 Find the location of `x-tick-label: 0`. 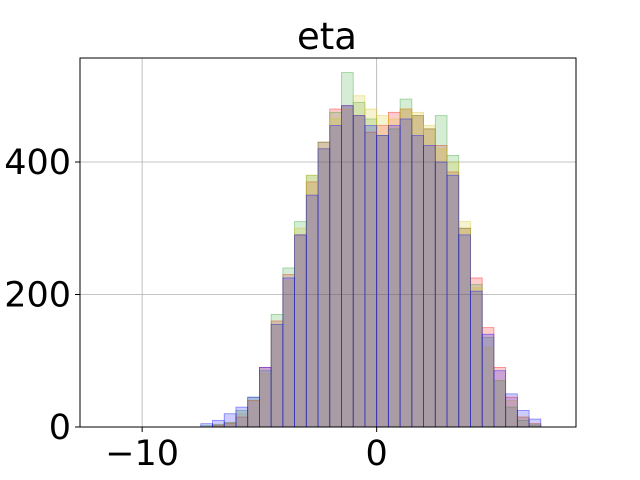

x-tick-label: 0 is located at coordinates (377, 454).